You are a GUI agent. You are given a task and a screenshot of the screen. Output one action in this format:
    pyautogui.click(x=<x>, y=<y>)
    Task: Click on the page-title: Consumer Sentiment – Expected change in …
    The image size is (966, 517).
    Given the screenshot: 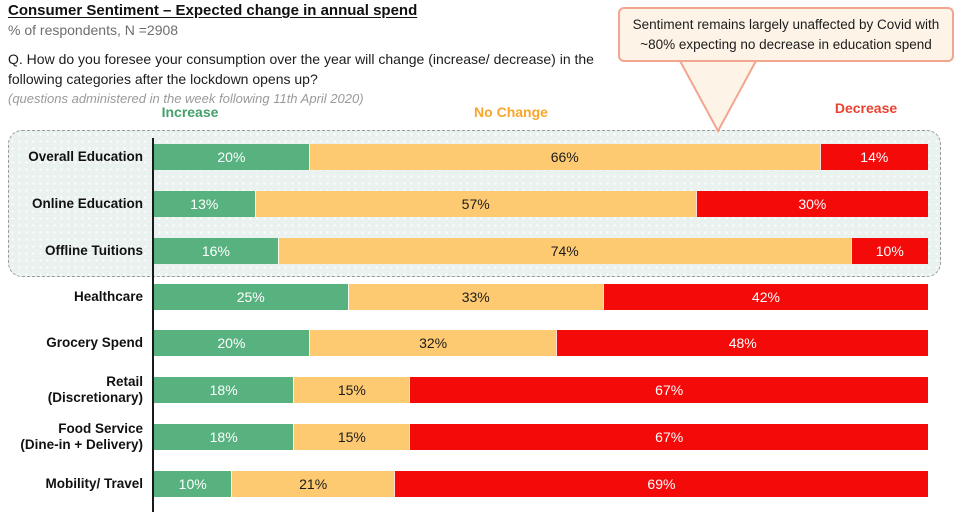 What is the action you would take?
    pyautogui.click(x=213, y=10)
    